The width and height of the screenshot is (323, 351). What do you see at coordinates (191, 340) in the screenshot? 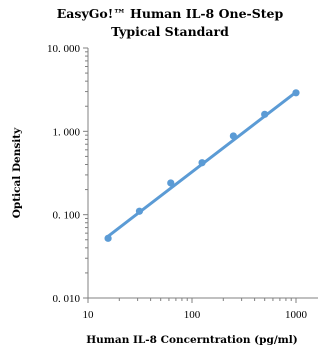
I see `x-axis-title: Human IL-8 Concerntration (pg/ml)` at bounding box center [191, 340].